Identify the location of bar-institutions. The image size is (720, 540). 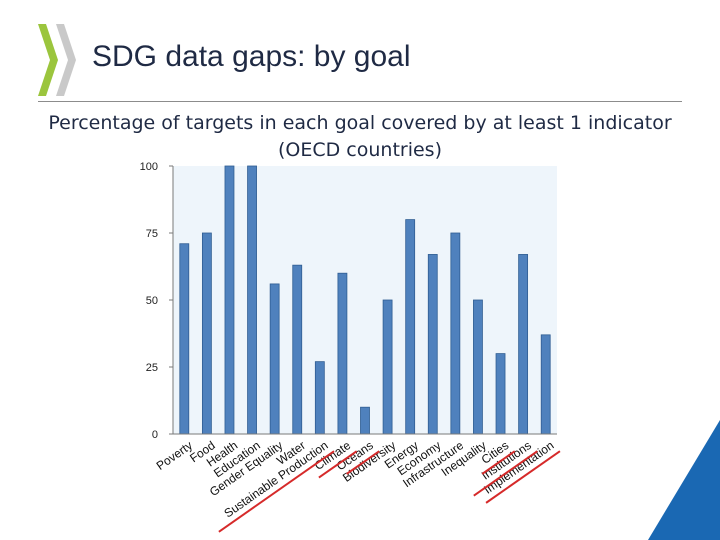
(523, 344).